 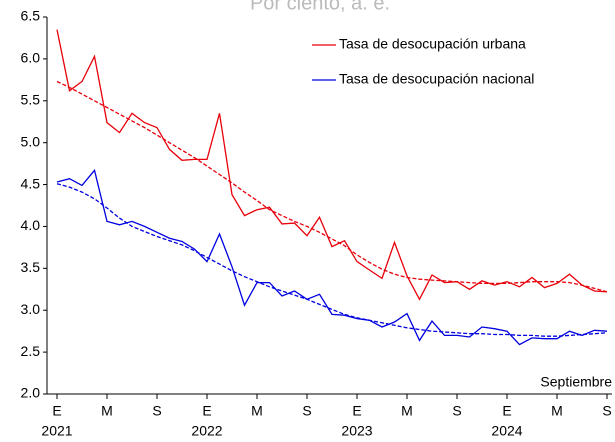 What do you see at coordinates (320, 7) in the screenshot?
I see `chart-subtitle: Por ciento, a. e.` at bounding box center [320, 7].